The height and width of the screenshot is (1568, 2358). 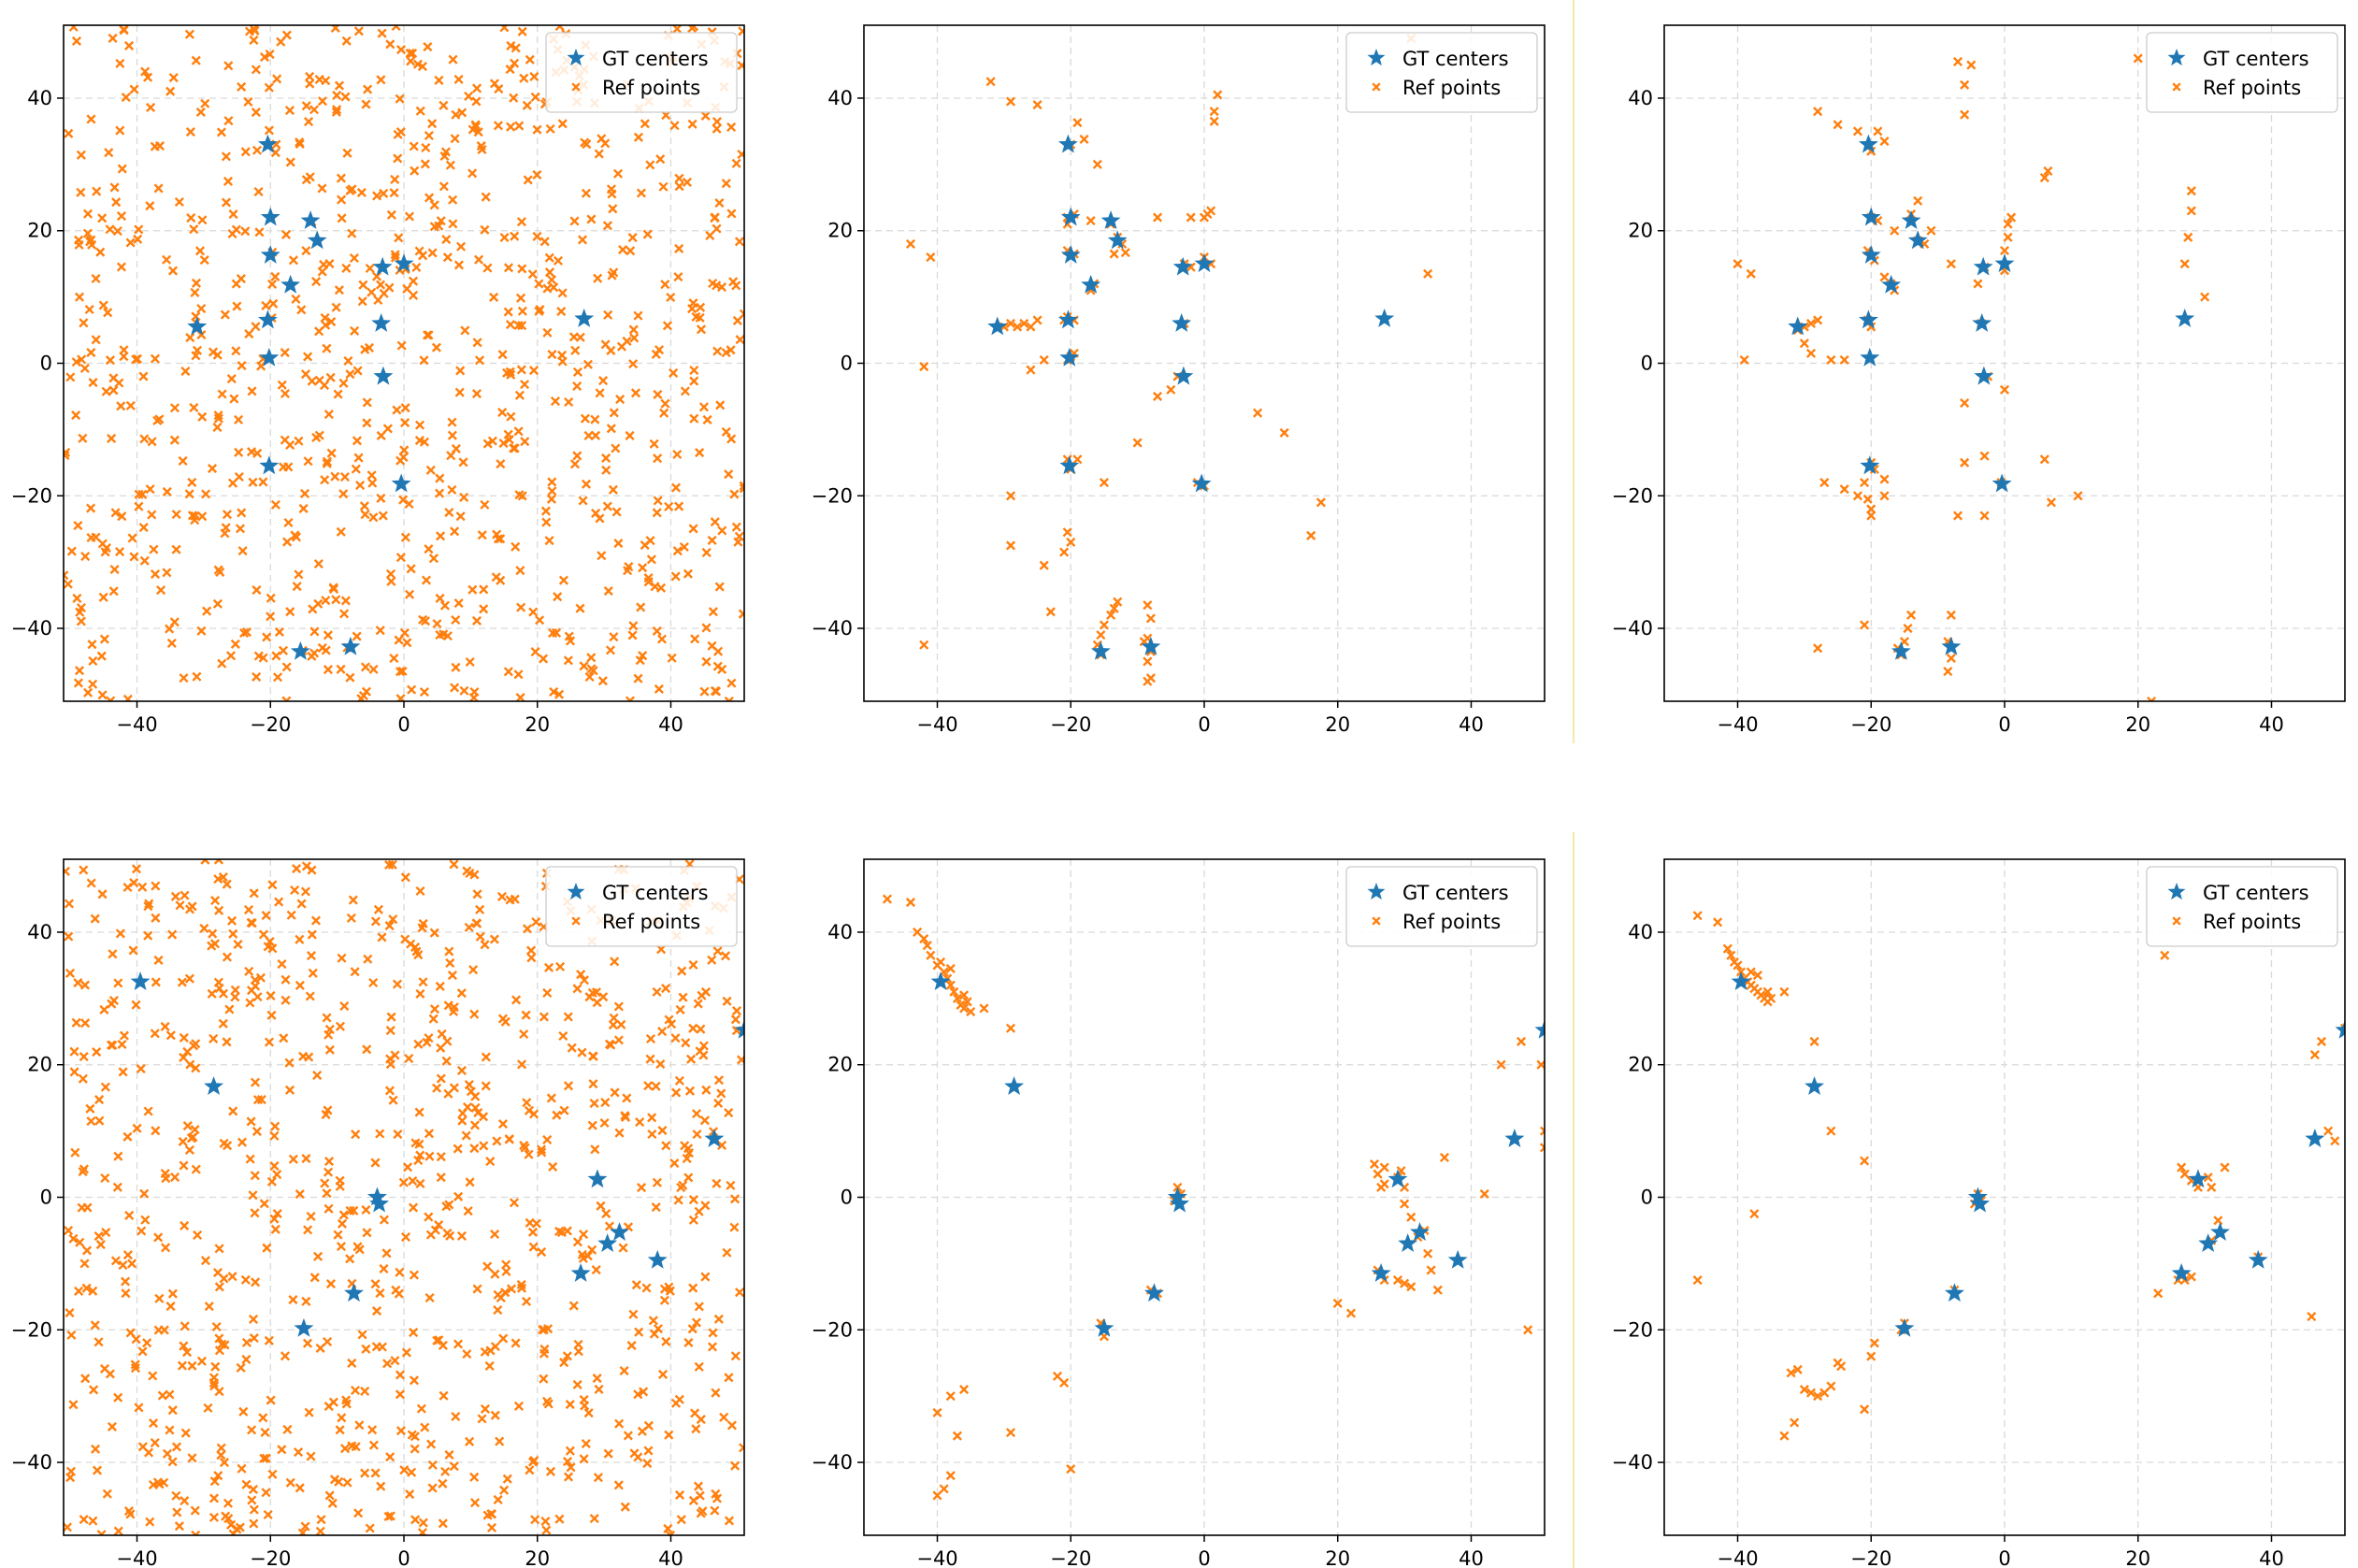 I want to click on y-tick-label: −20, so click(x=31, y=496).